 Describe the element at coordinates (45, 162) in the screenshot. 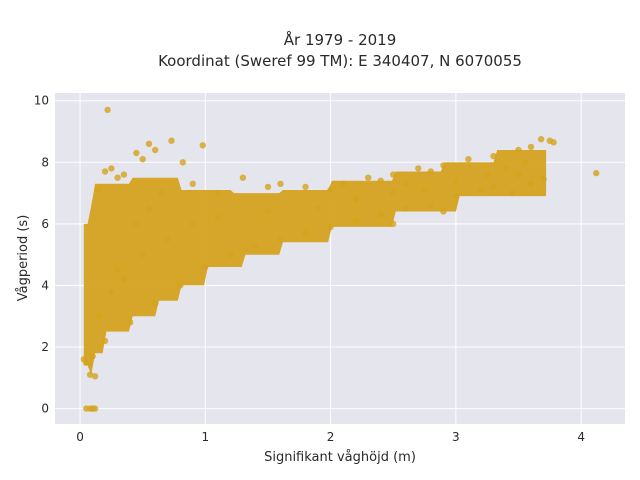

I see `y-tick-label: 8` at that location.